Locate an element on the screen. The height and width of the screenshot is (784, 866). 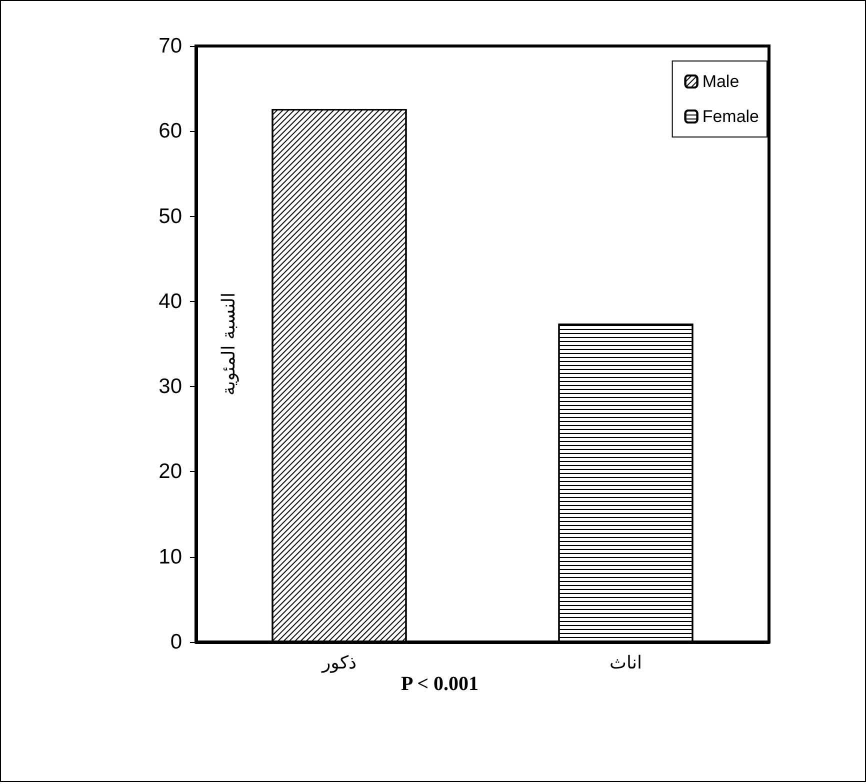
legend-label: Female is located at coordinates (730, 116).